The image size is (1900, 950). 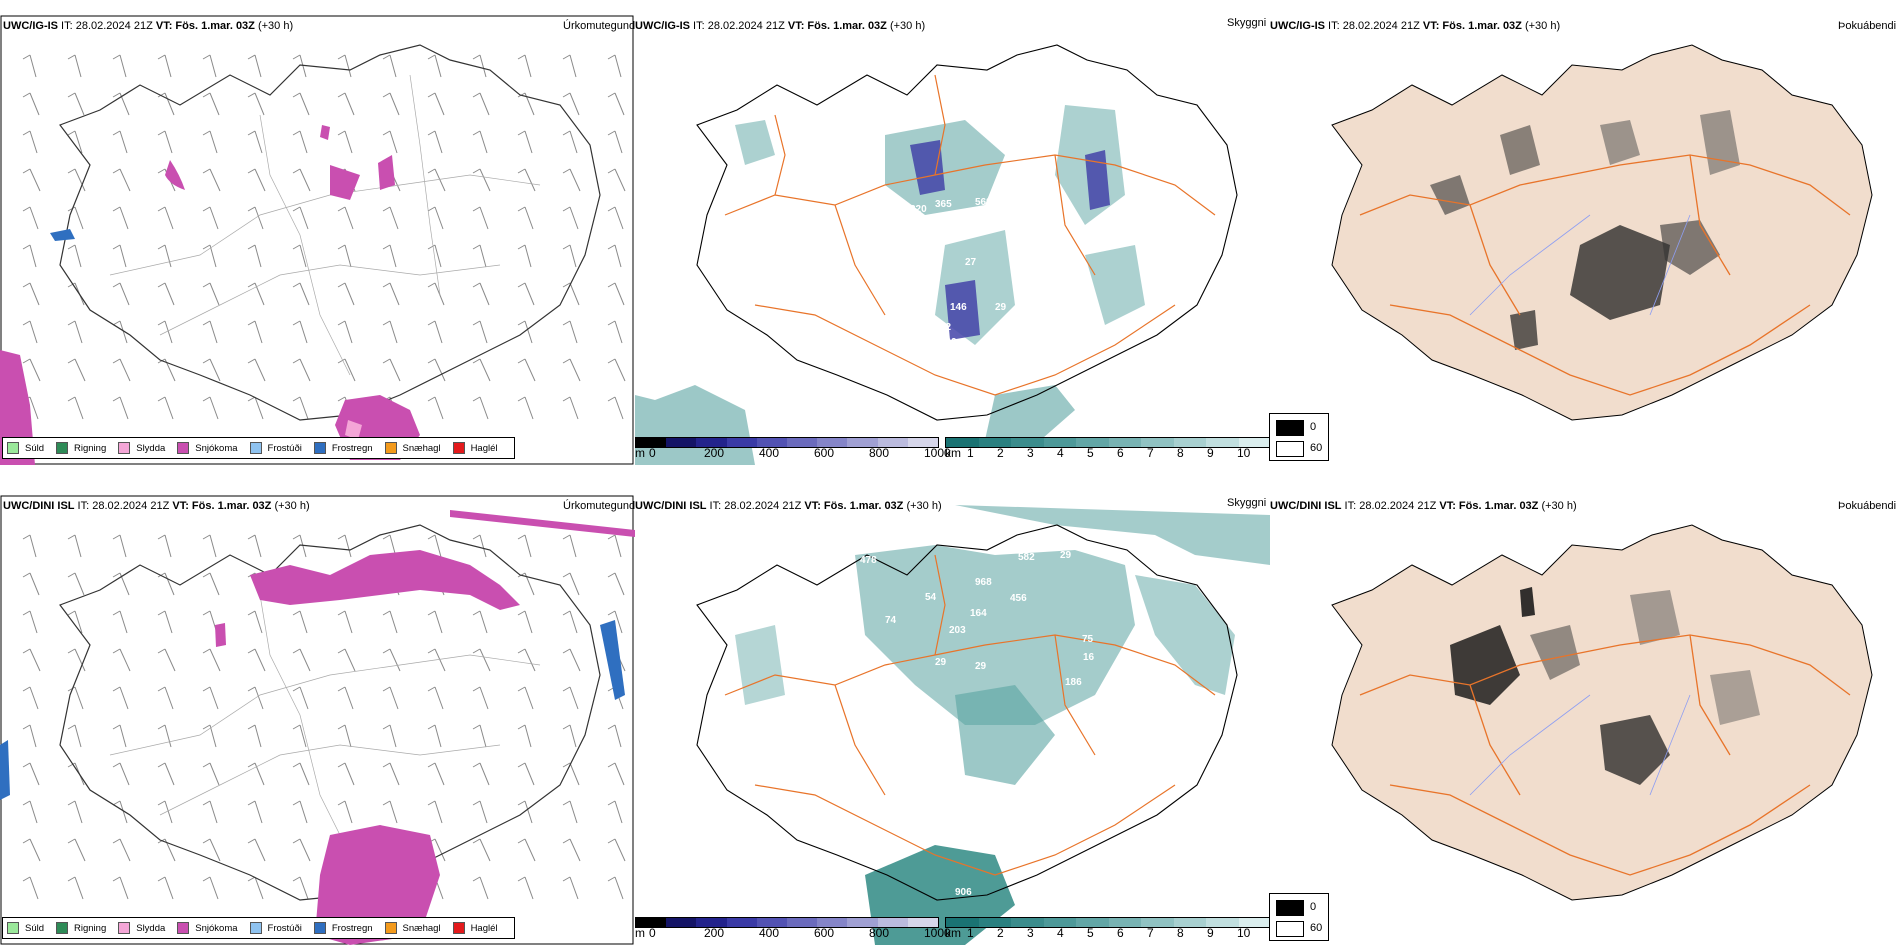 What do you see at coordinates (1026, 192) in the screenshot?
I see `ceiling-value-label: 27` at bounding box center [1026, 192].